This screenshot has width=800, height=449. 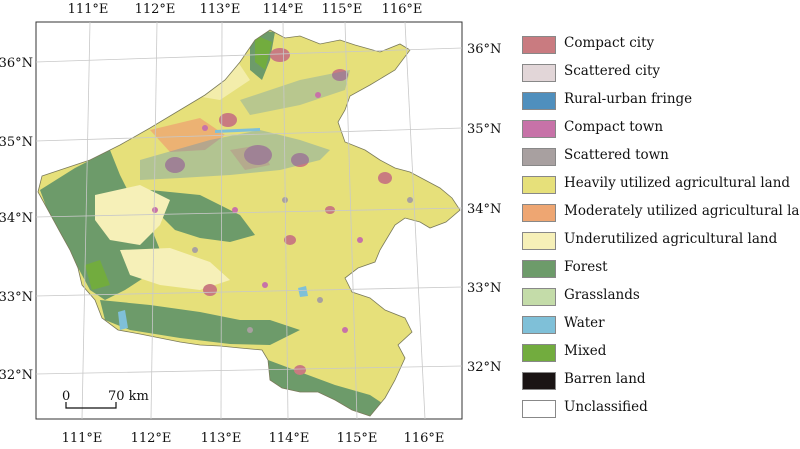 I want to click on legend-label: Unclassified, so click(x=606, y=407).